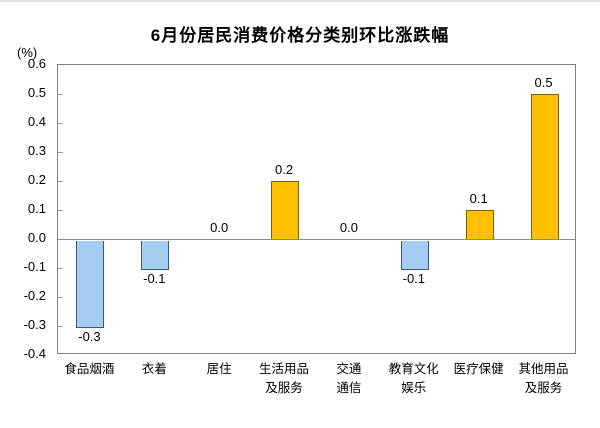  I want to click on y-tick-label: -0.3, so click(34, 324).